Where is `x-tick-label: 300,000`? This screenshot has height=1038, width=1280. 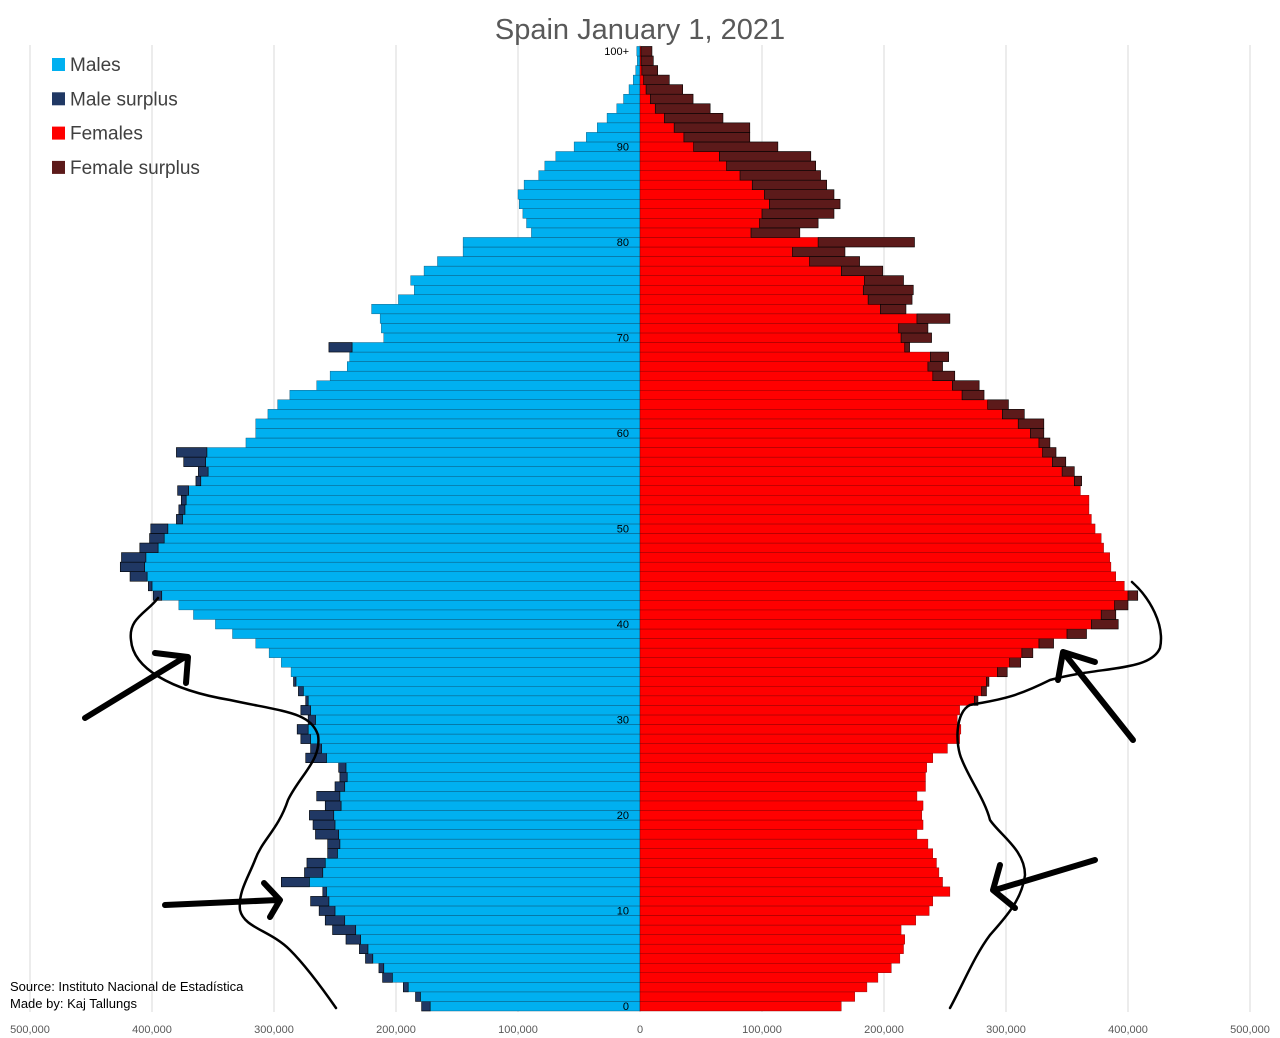 x-tick-label: 300,000 is located at coordinates (1006, 1030).